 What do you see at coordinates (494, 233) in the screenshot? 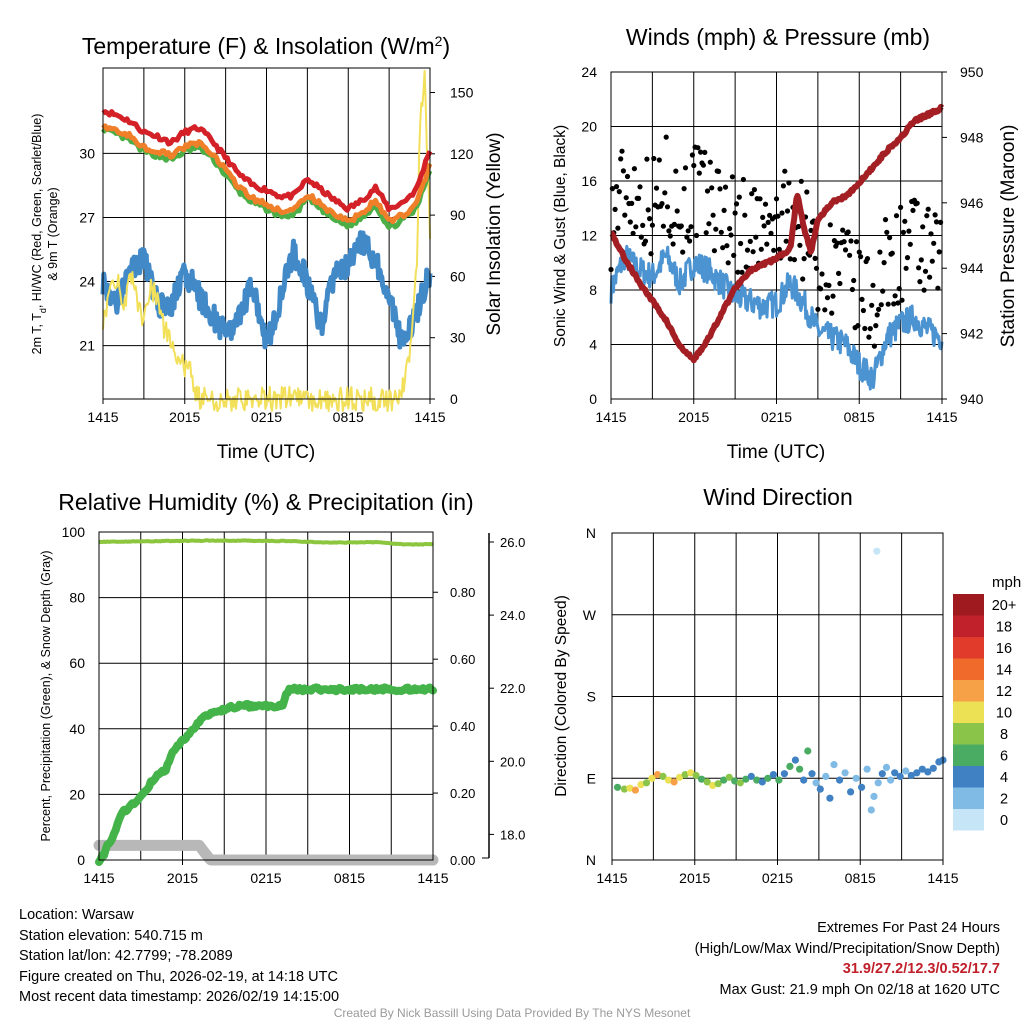
I see `temp-y2-axis-title: Solar Insolation (Yellow)` at bounding box center [494, 233].